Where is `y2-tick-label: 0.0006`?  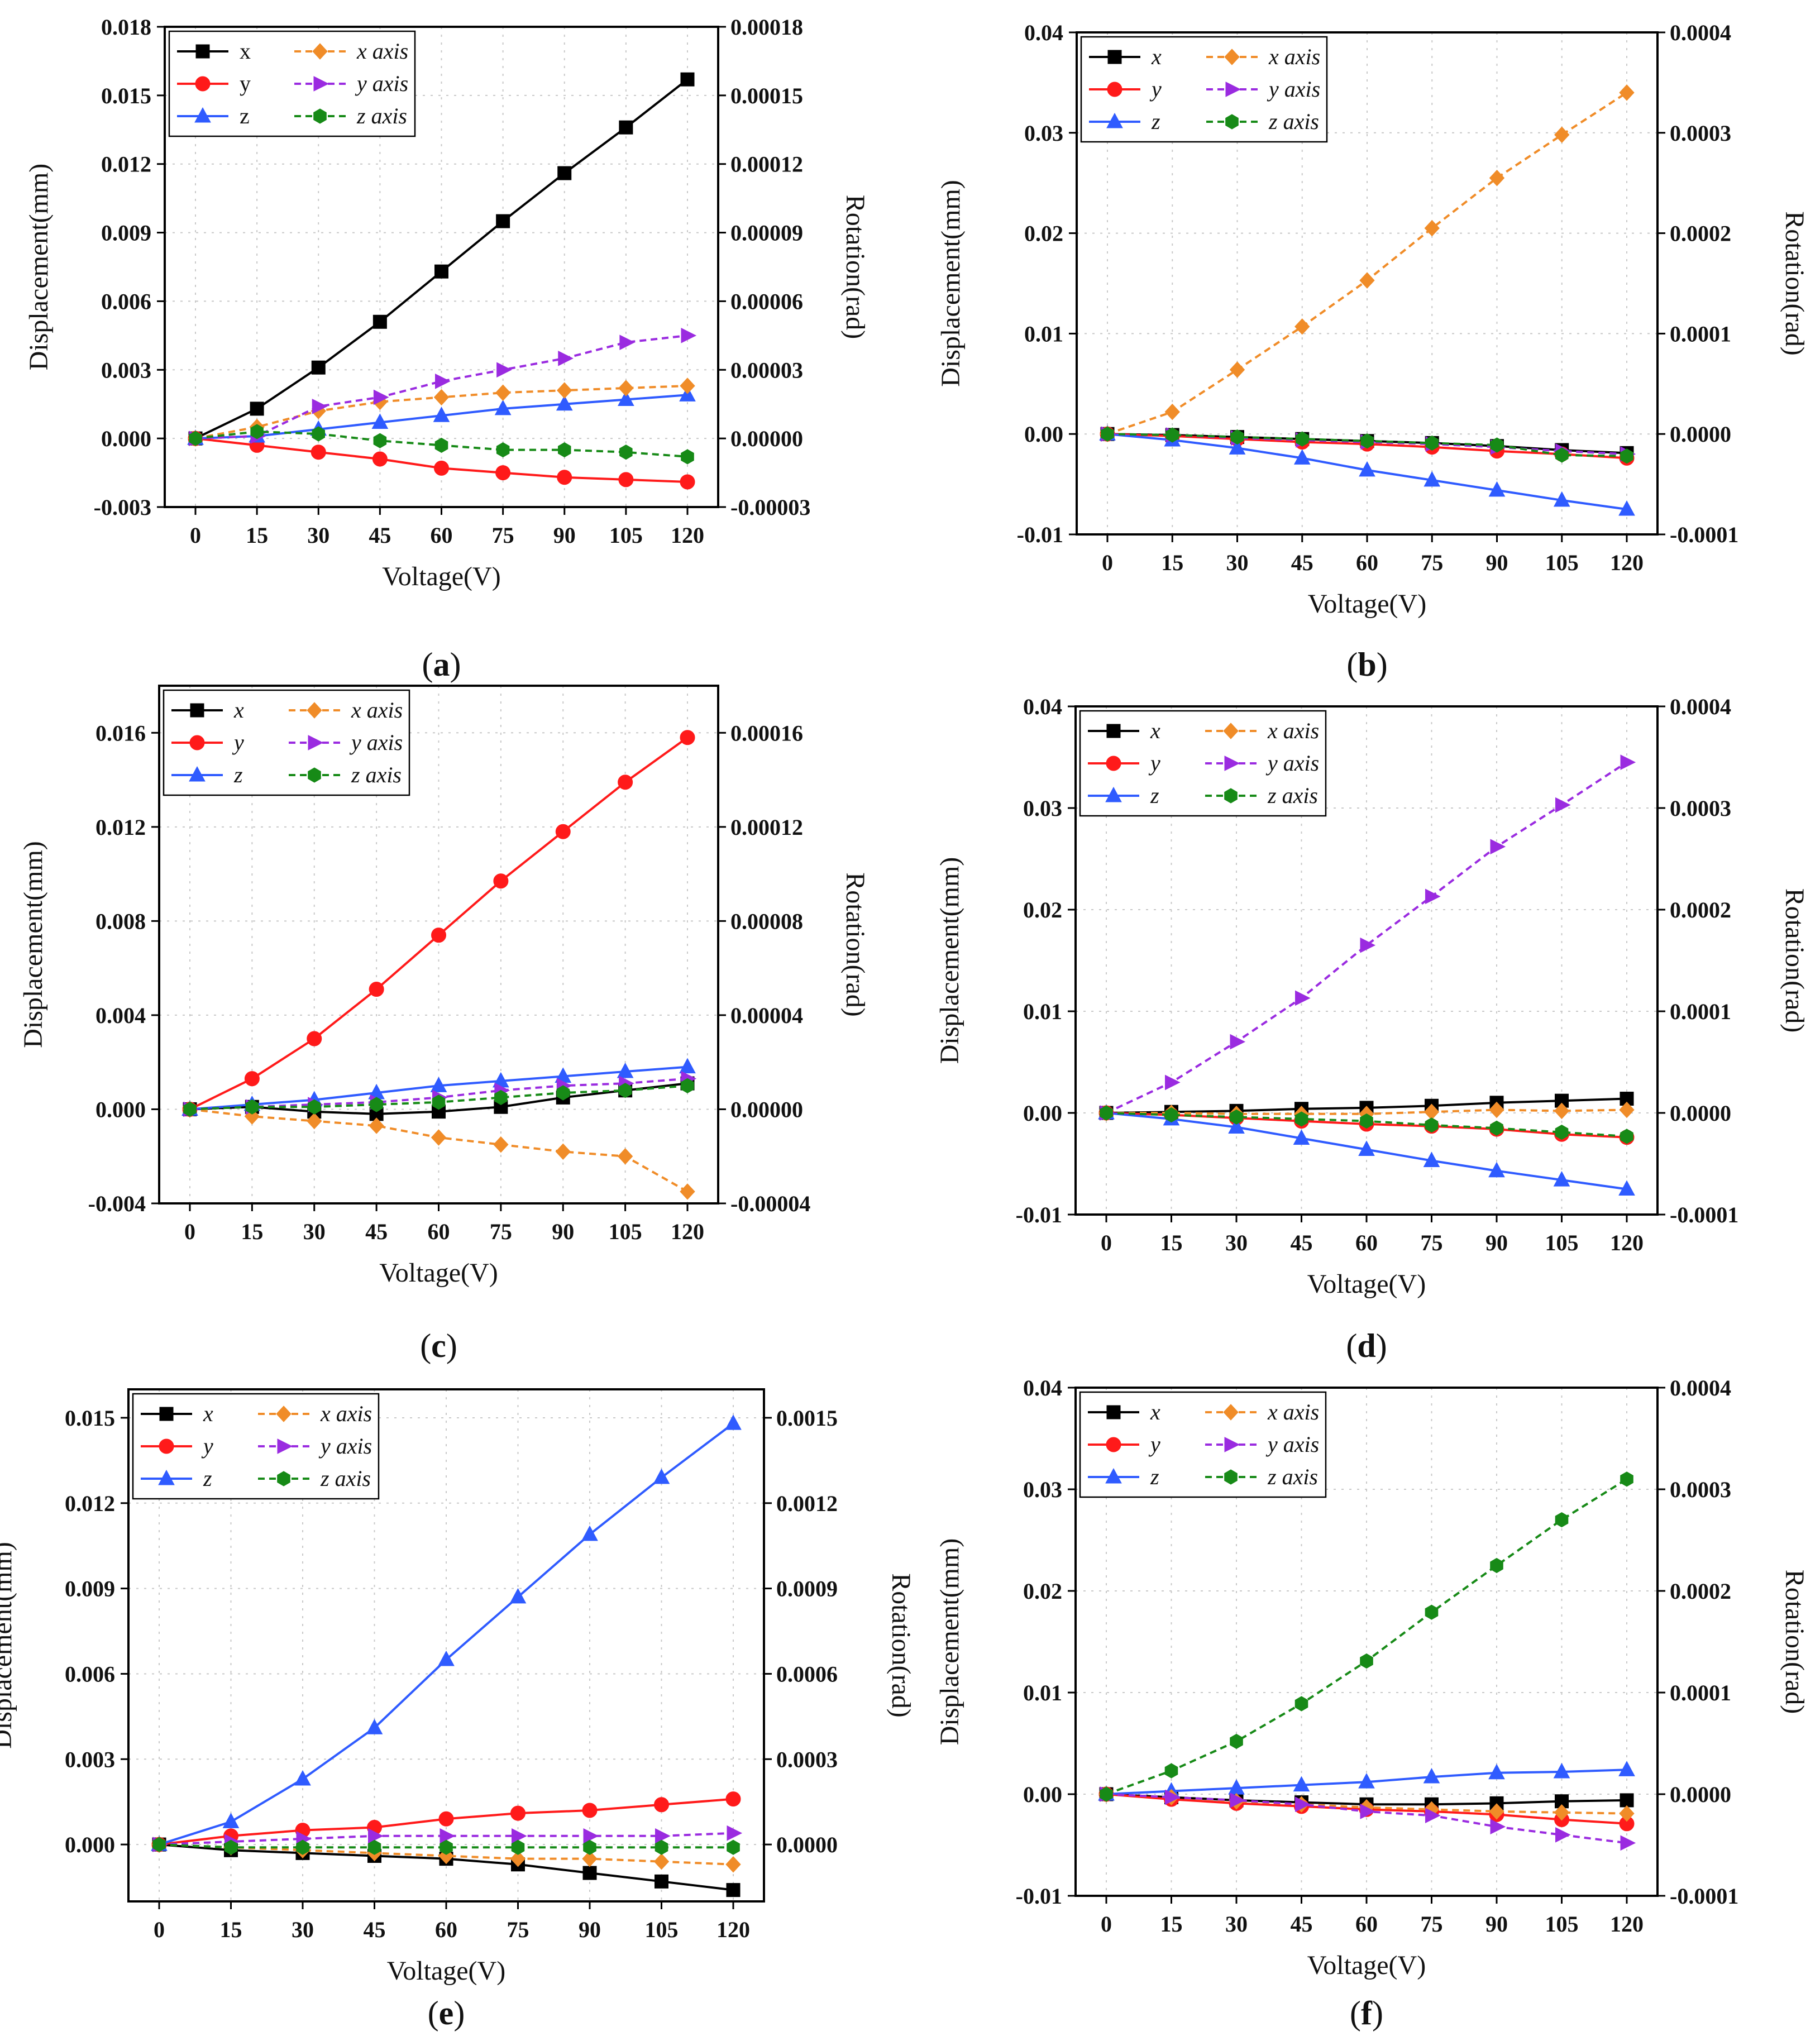 y2-tick-label: 0.0006 is located at coordinates (807, 1673).